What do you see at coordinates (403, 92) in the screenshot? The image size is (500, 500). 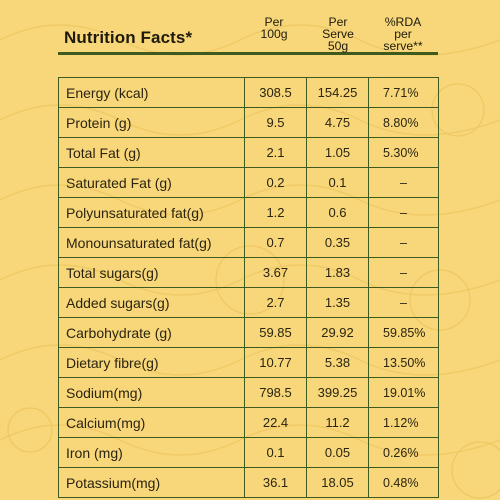 I see `value-rda: 7.71%` at bounding box center [403, 92].